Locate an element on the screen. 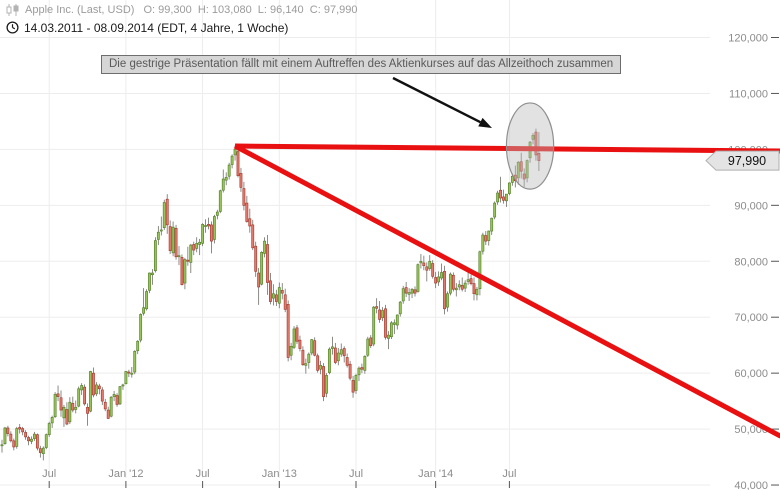 The height and width of the screenshot is (490, 780). annotation-arrow-head is located at coordinates (485, 122).